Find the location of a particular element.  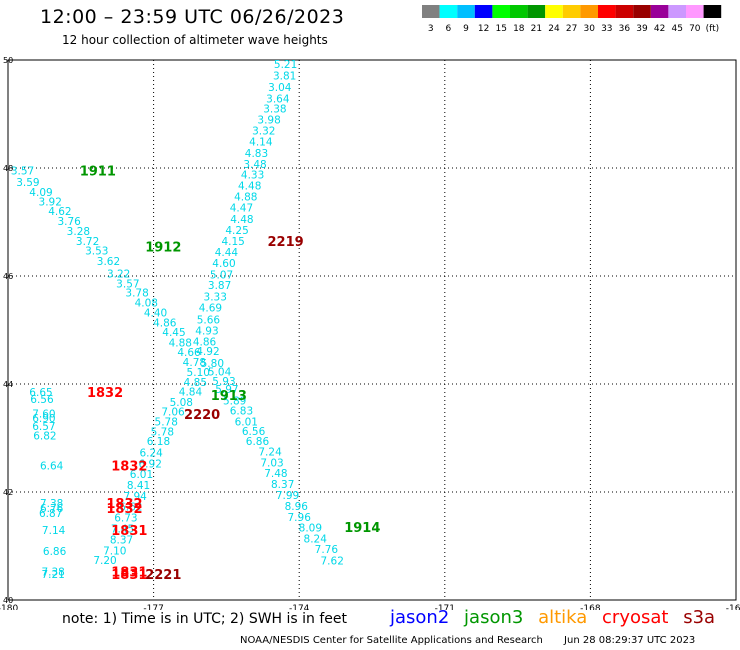

pass-time-label: 2221 is located at coordinates (163, 575).